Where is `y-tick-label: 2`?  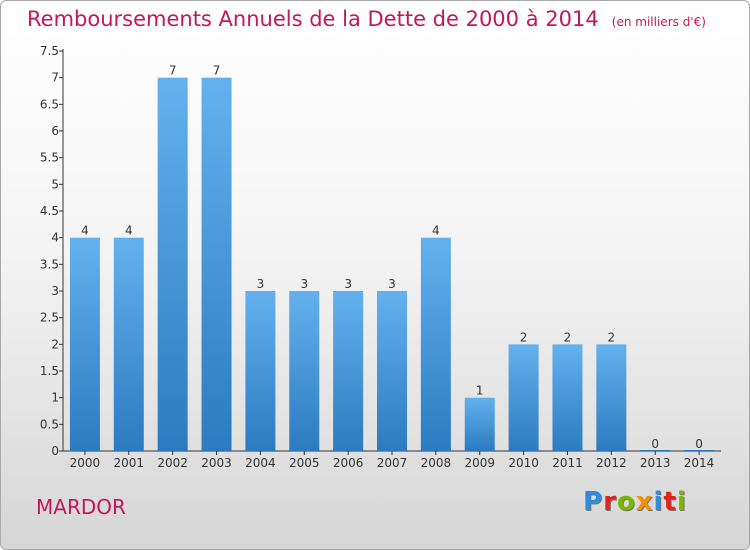 y-tick-label: 2 is located at coordinates (55, 344).